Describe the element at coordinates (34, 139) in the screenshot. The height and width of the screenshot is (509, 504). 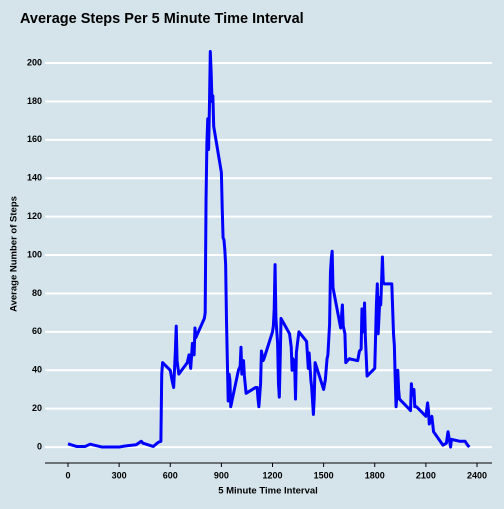
I see `y-tick-label: 160` at that location.